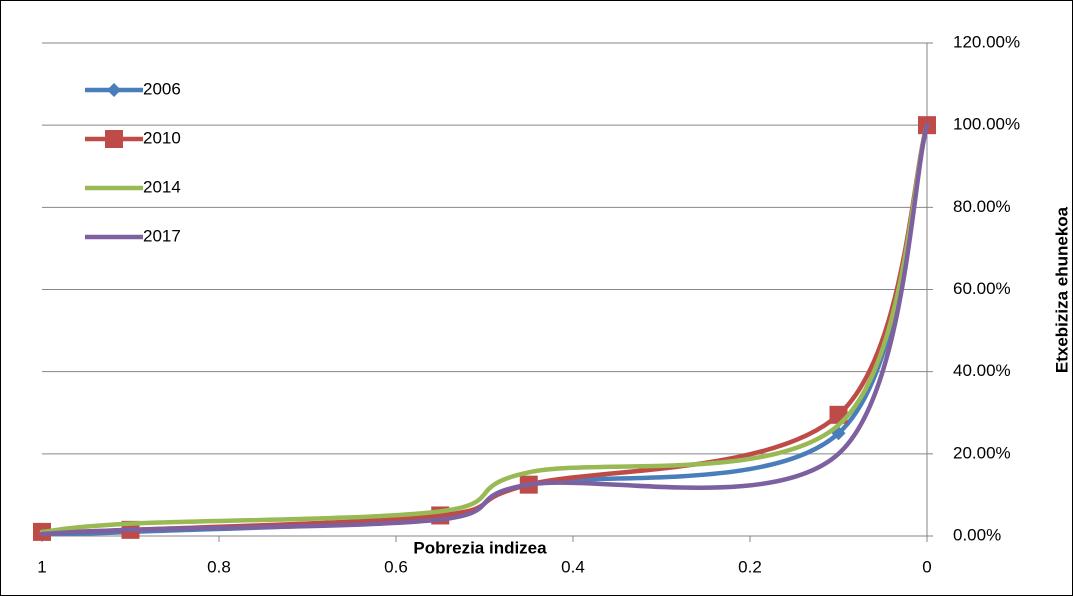 The width and height of the screenshot is (1073, 596). Describe the element at coordinates (573, 566) in the screenshot. I see `x-tick-label: 0.4` at that location.